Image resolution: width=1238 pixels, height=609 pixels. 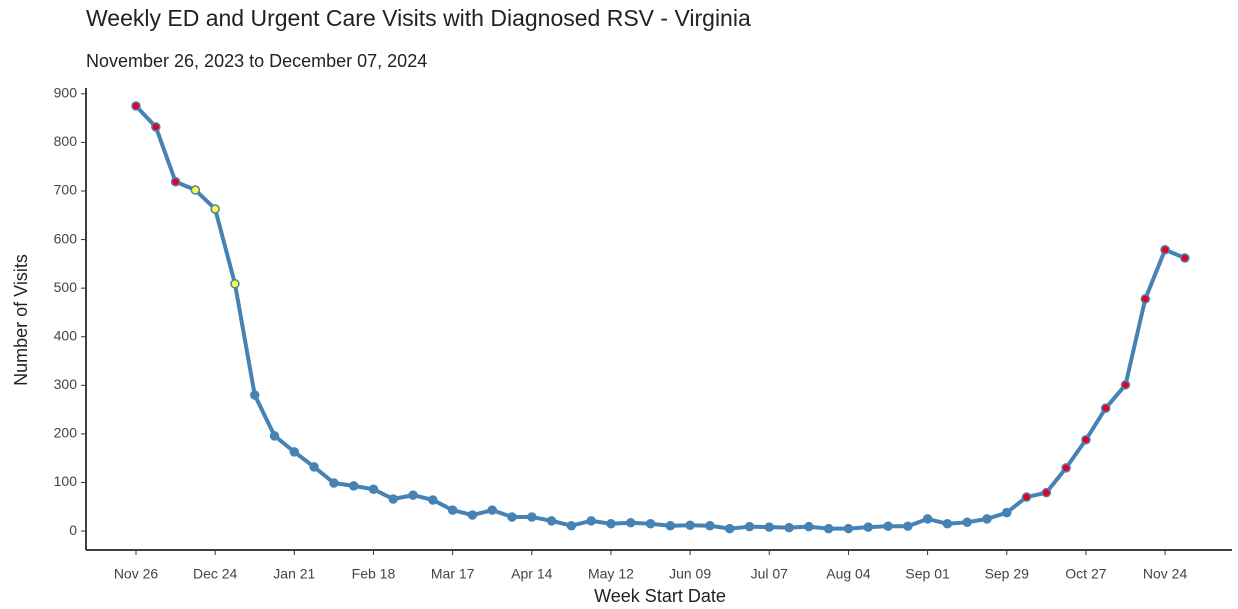 What do you see at coordinates (927, 574) in the screenshot?
I see `x-tick-label: Sep 01` at bounding box center [927, 574].